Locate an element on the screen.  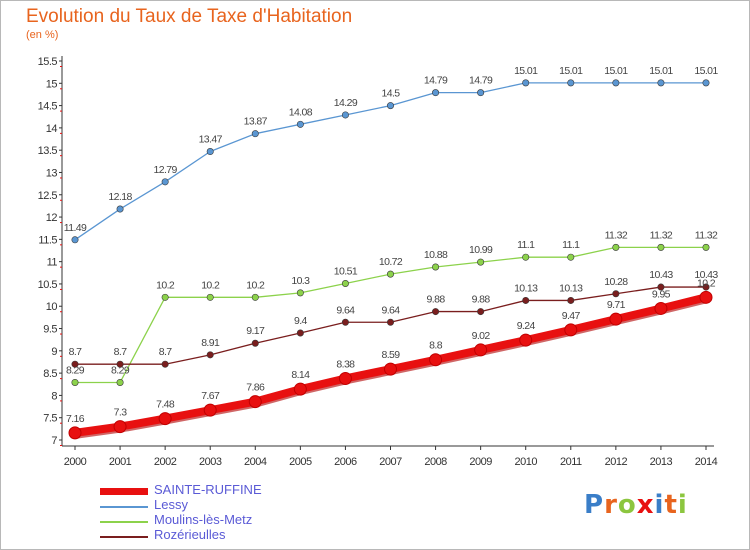
x-tick-label: 2007 is located at coordinates (390, 462).